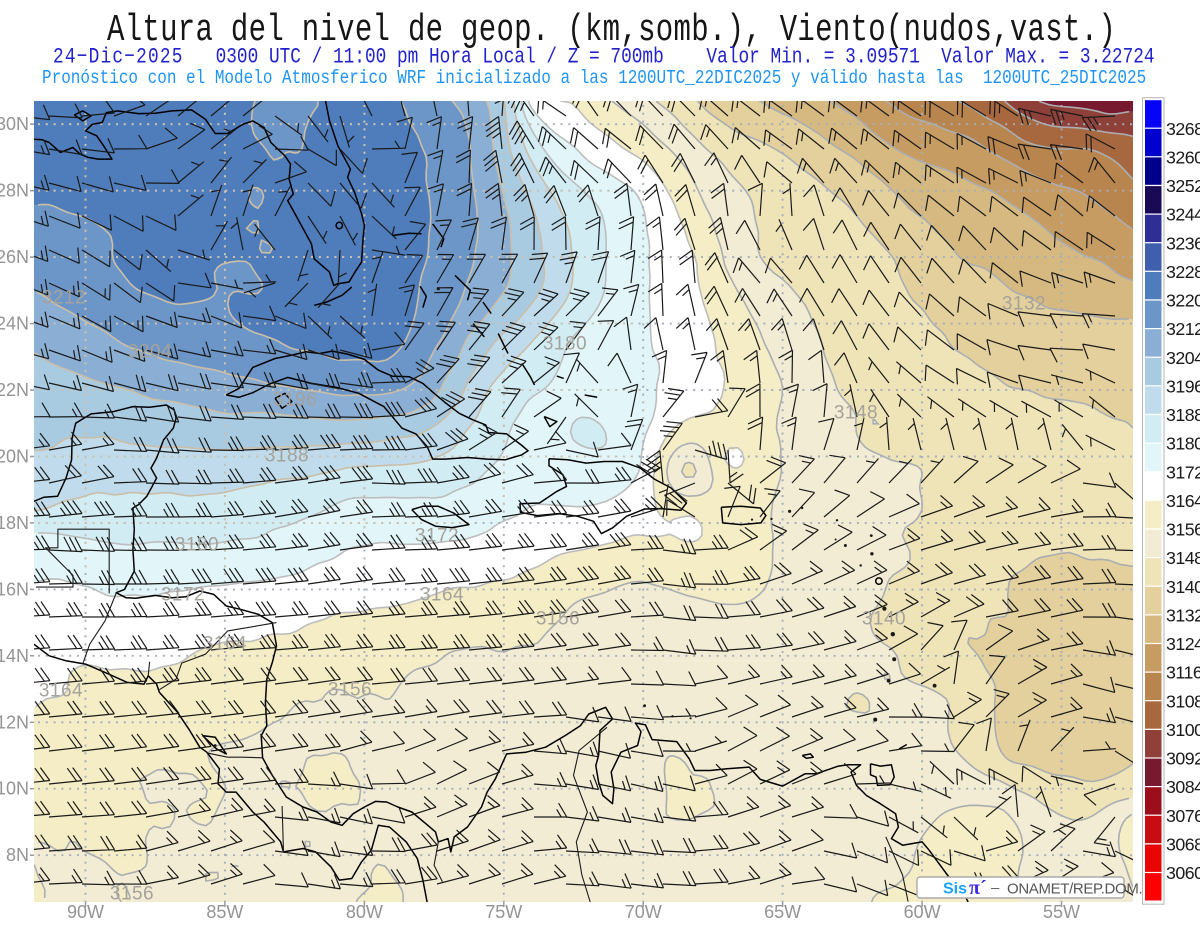  I want to click on svg-text: 65W, so click(782, 912).